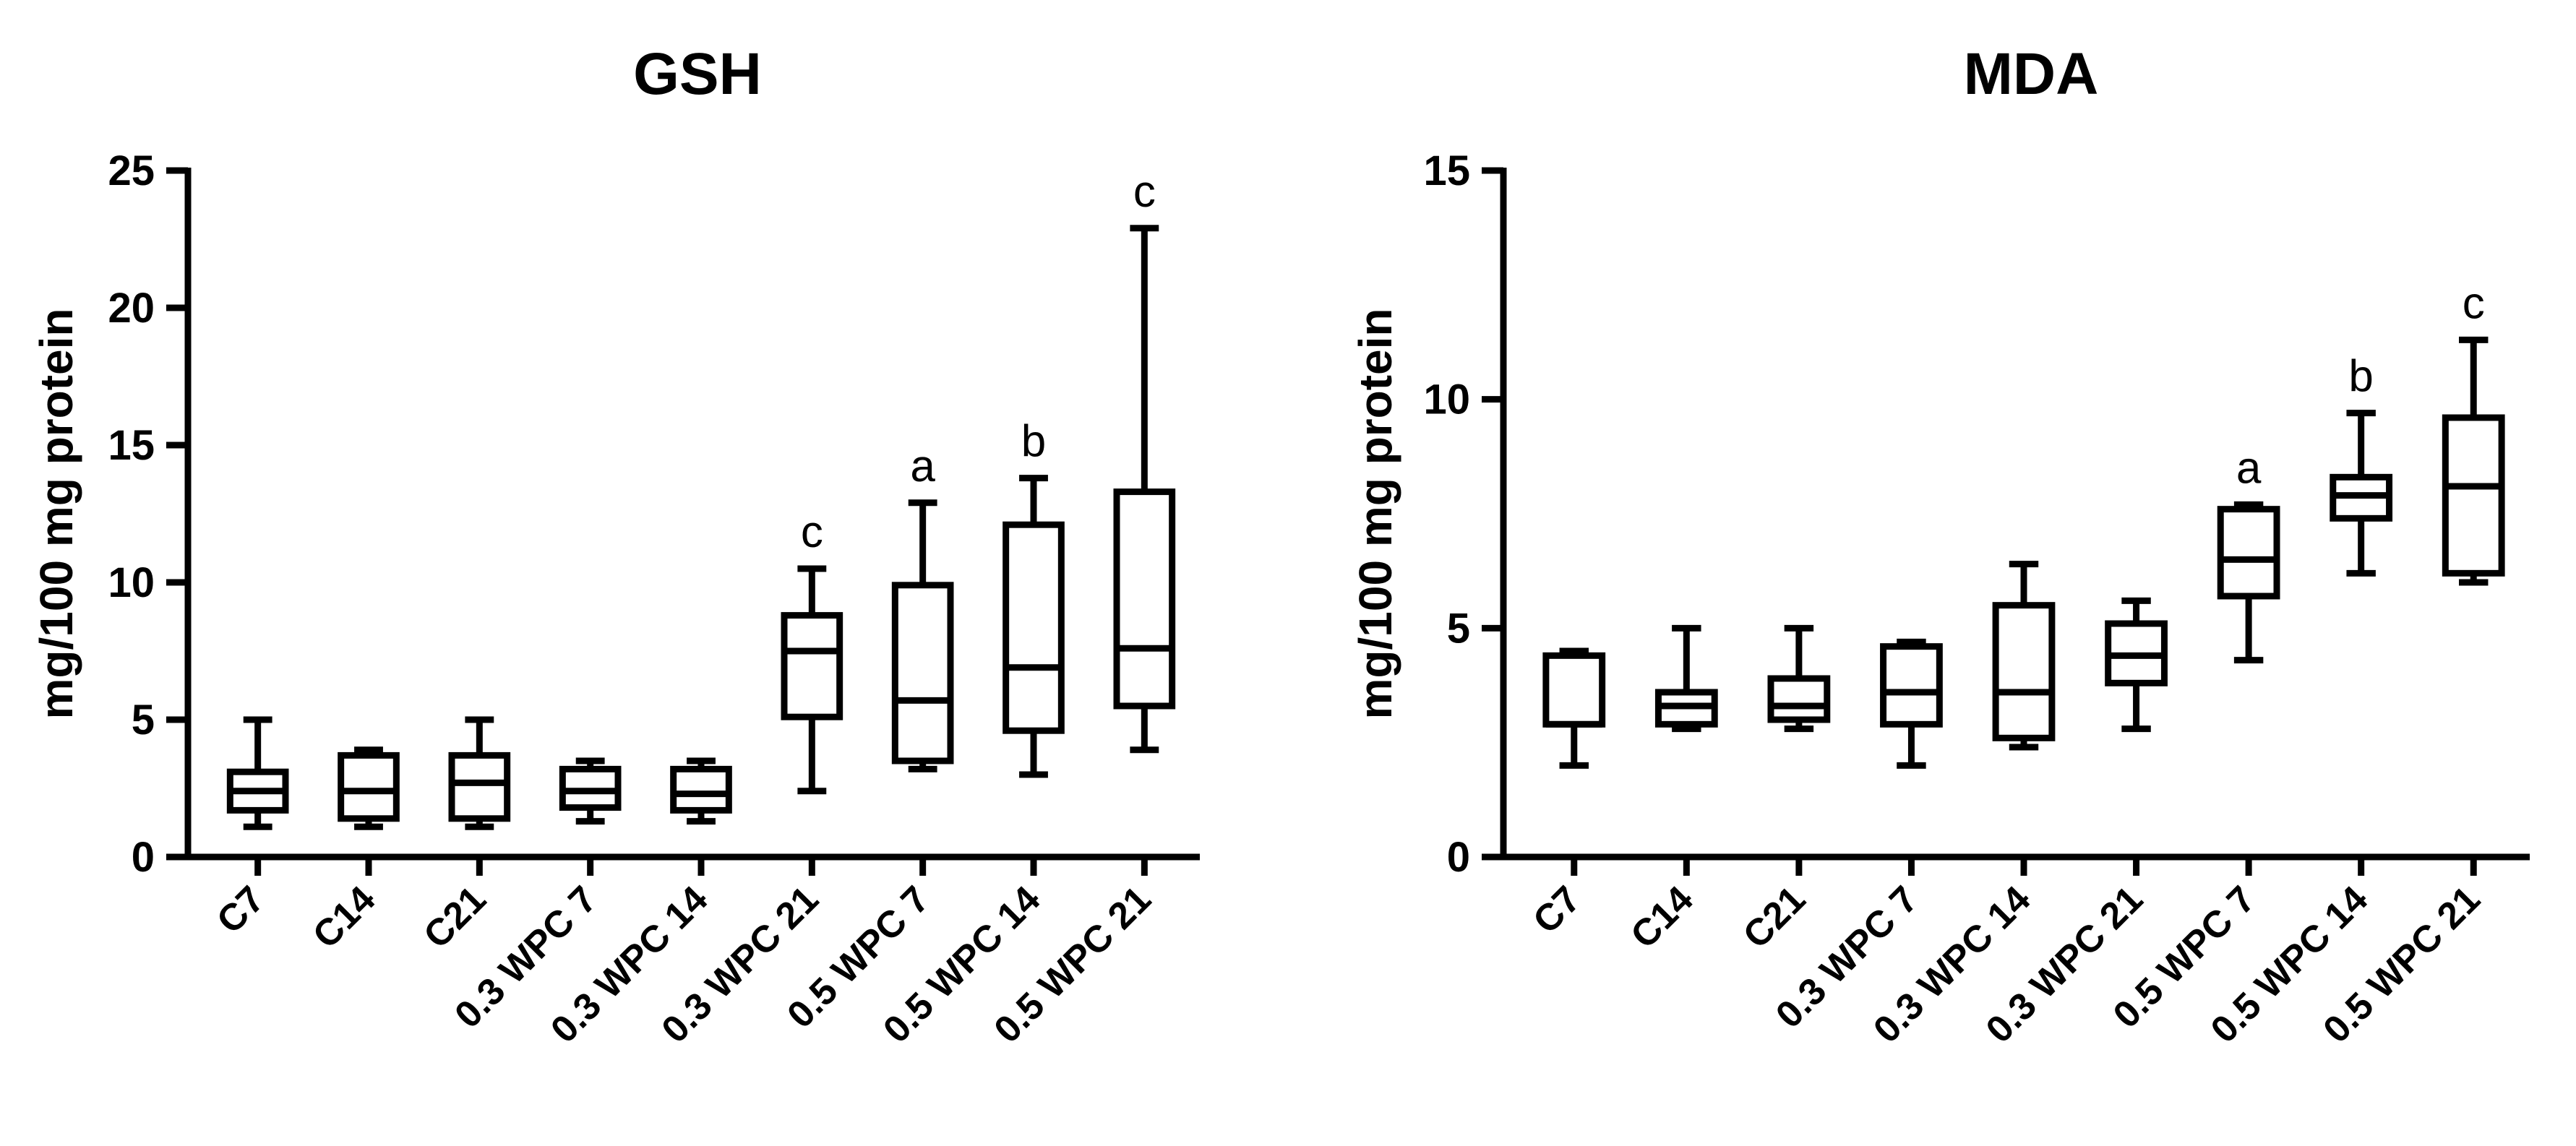  I want to click on gsh-y-tick-label: 5, so click(143, 720).